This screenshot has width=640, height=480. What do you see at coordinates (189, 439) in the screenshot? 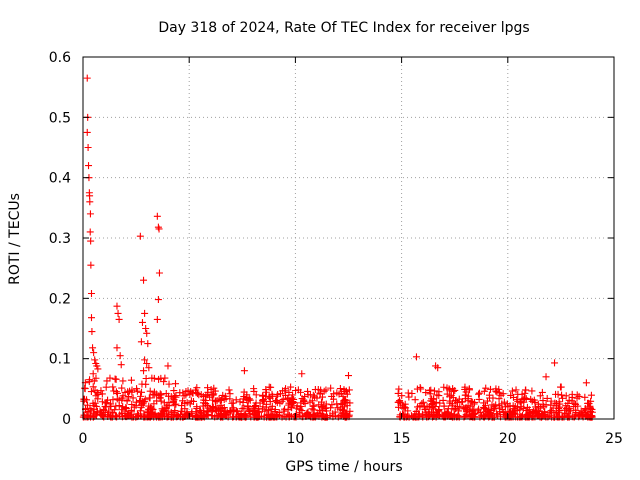
I see `x-tick-label: 5` at bounding box center [189, 439].